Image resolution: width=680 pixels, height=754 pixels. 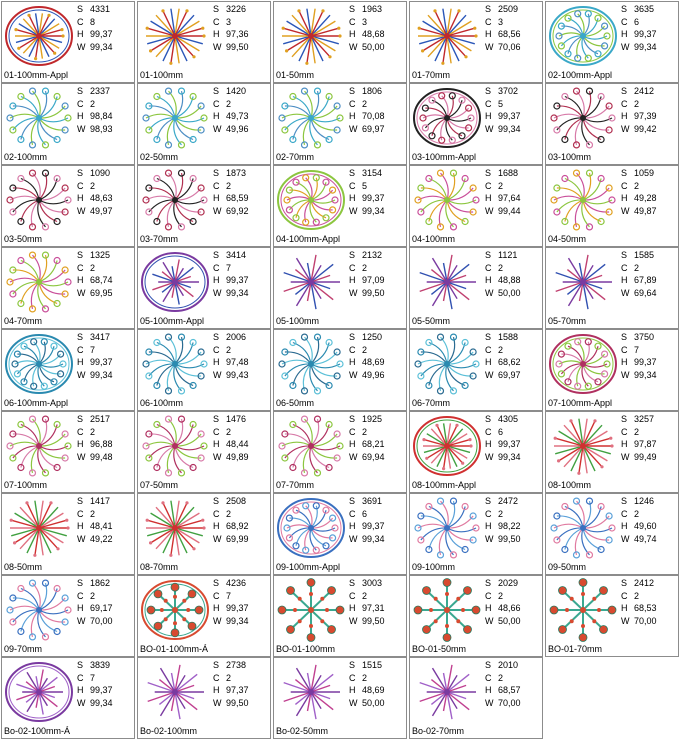 What do you see at coordinates (583, 364) in the screenshot?
I see `motif-center` at bounding box center [583, 364].